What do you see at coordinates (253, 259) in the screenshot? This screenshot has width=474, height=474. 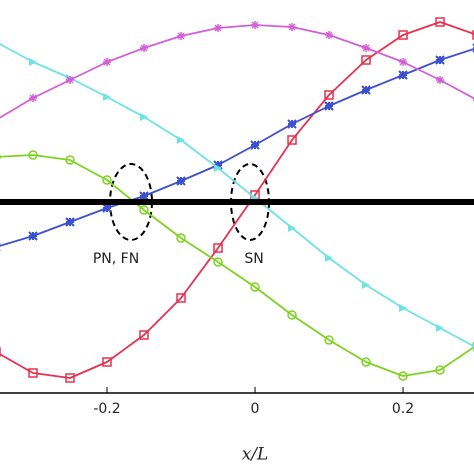 I see `annotation: SN` at bounding box center [253, 259].